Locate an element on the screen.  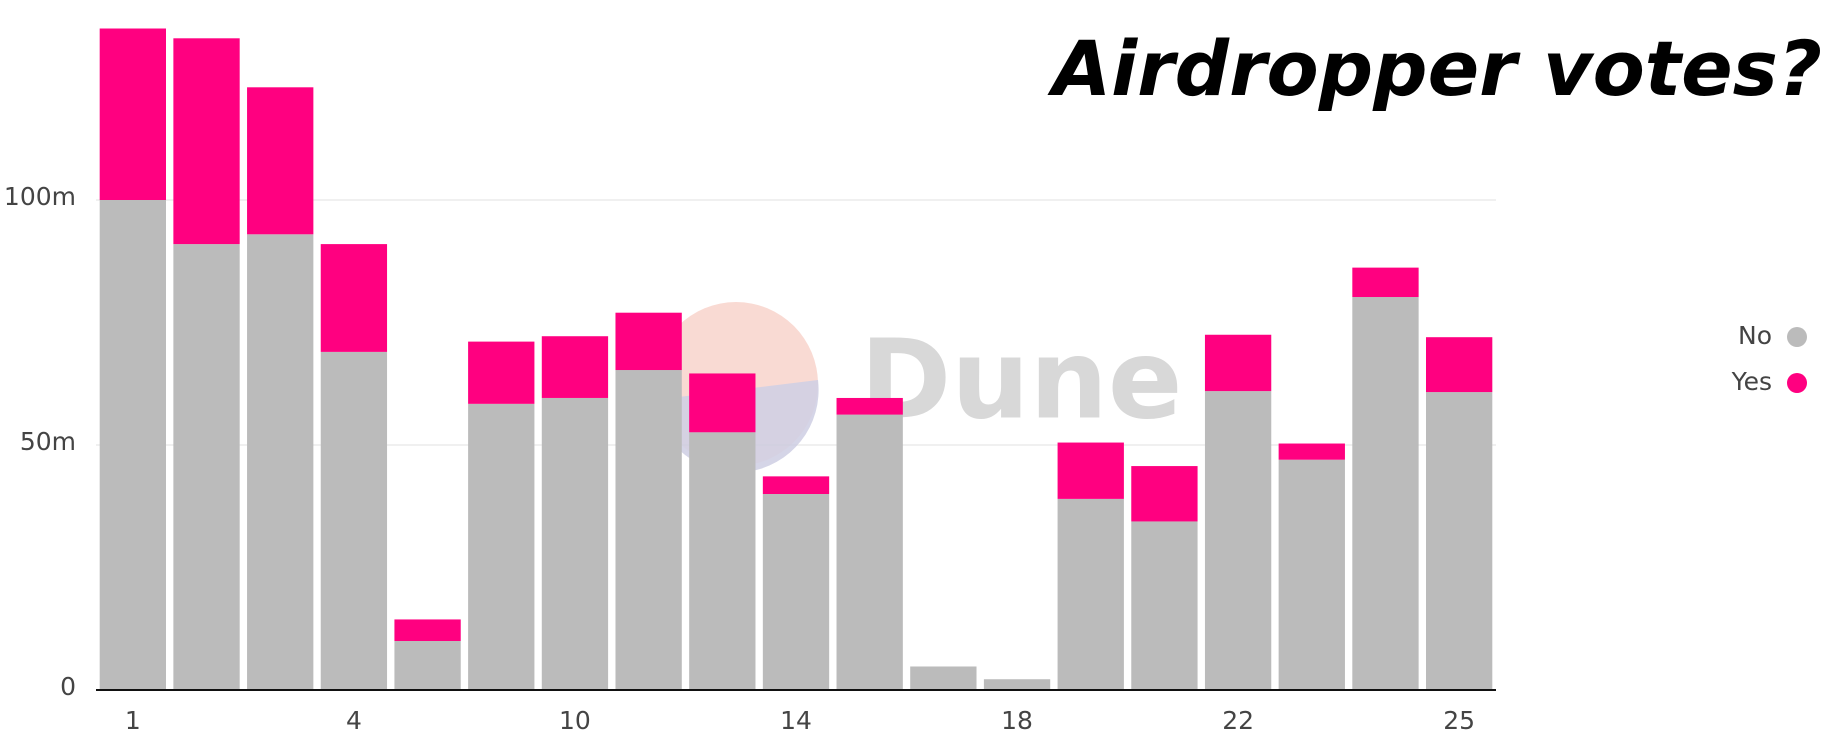
y-tick-label: 50m is located at coordinates (48, 441).